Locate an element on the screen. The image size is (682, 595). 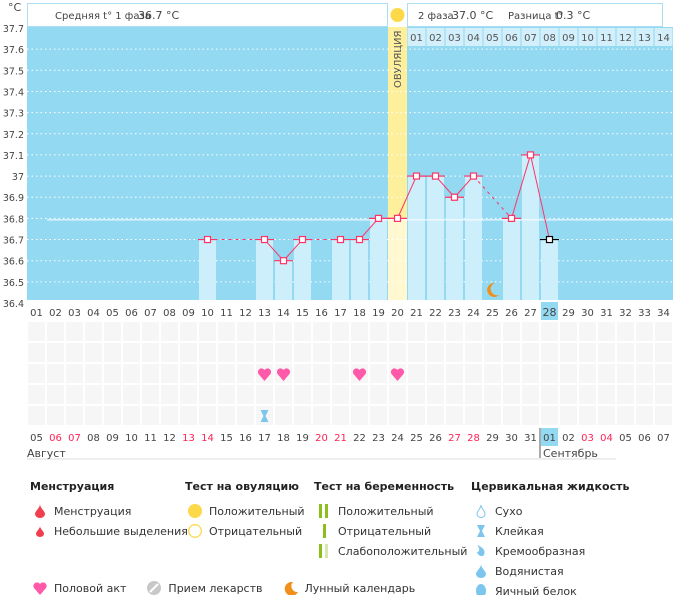
ovulation-label: ОВУЛЯЦИЯ is located at coordinates (398, 60).